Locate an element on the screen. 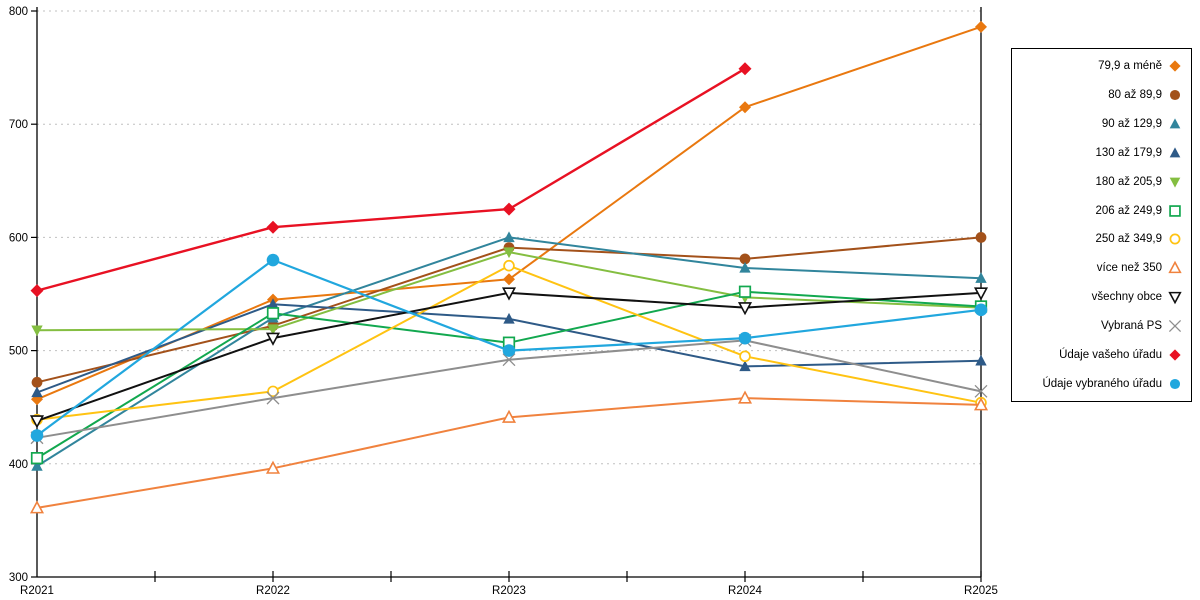 The height and width of the screenshot is (600, 1200). legend-label: 90 až 129,9 is located at coordinates (1131, 124).